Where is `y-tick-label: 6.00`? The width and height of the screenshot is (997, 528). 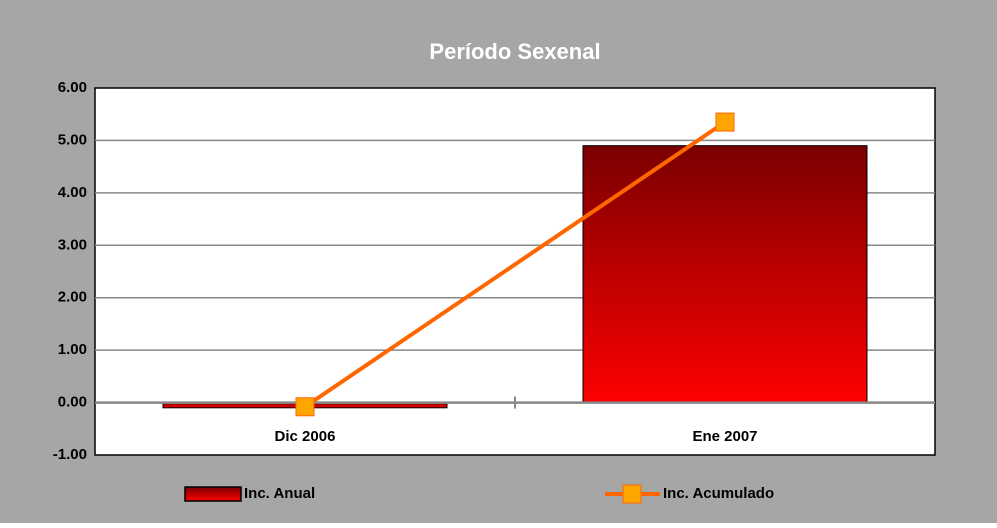 y-tick-label: 6.00 is located at coordinates (72, 87).